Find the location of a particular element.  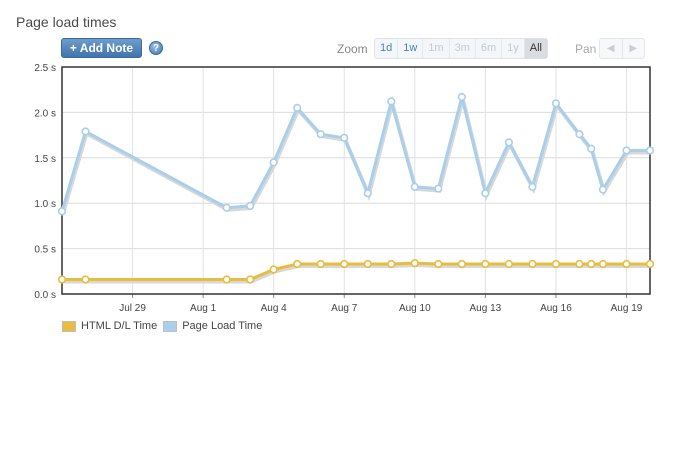

chart-legend: HTML D/L Time Page Load Time is located at coordinates (162, 326).